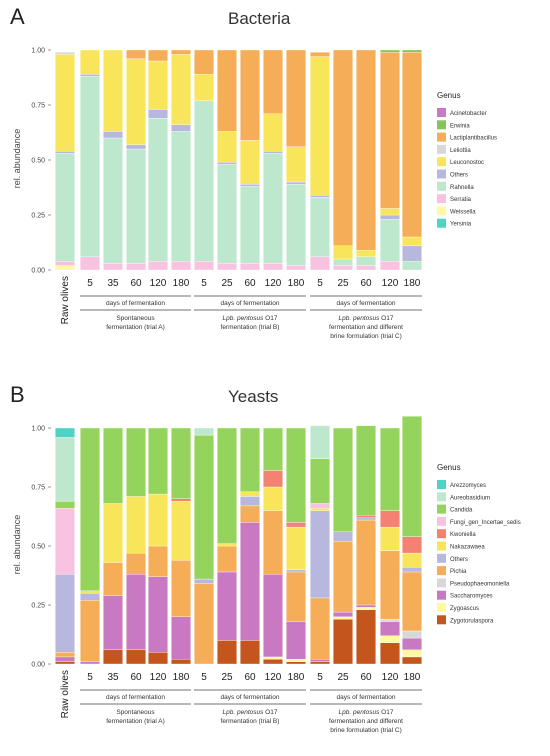 This screenshot has width=550, height=756. Describe the element at coordinates (270, 712) in the screenshot. I see `group-caption-rest: O17` at that location.